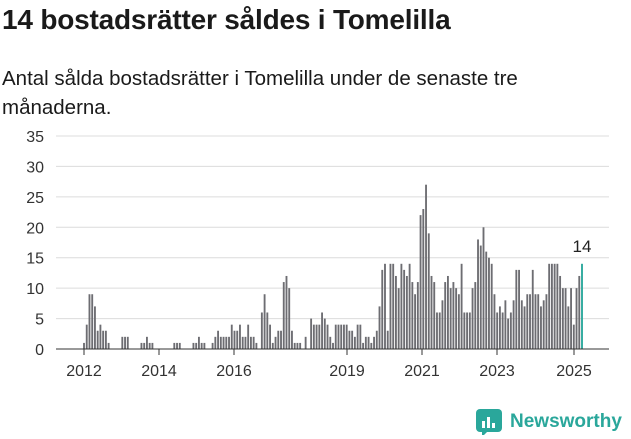 Image resolution: width=631 pixels, height=439 pixels. I want to click on newsworthy-logo-icon, so click(489, 422).